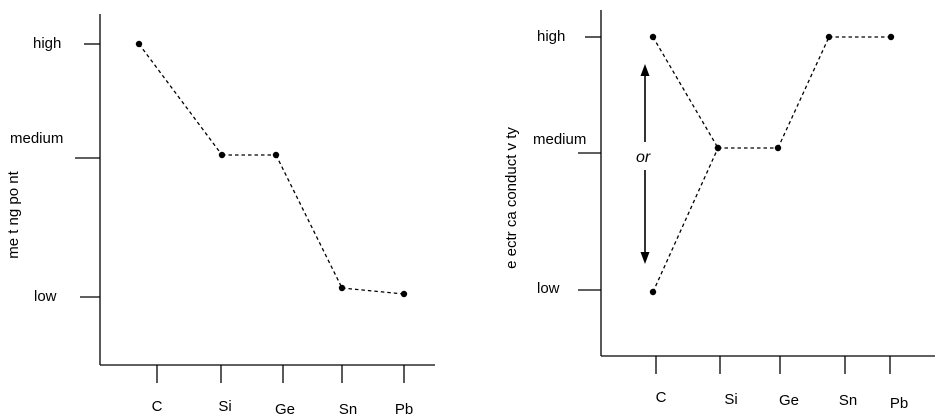  Describe the element at coordinates (829, 37) in the screenshot. I see `right-series-0-point-sn` at that location.